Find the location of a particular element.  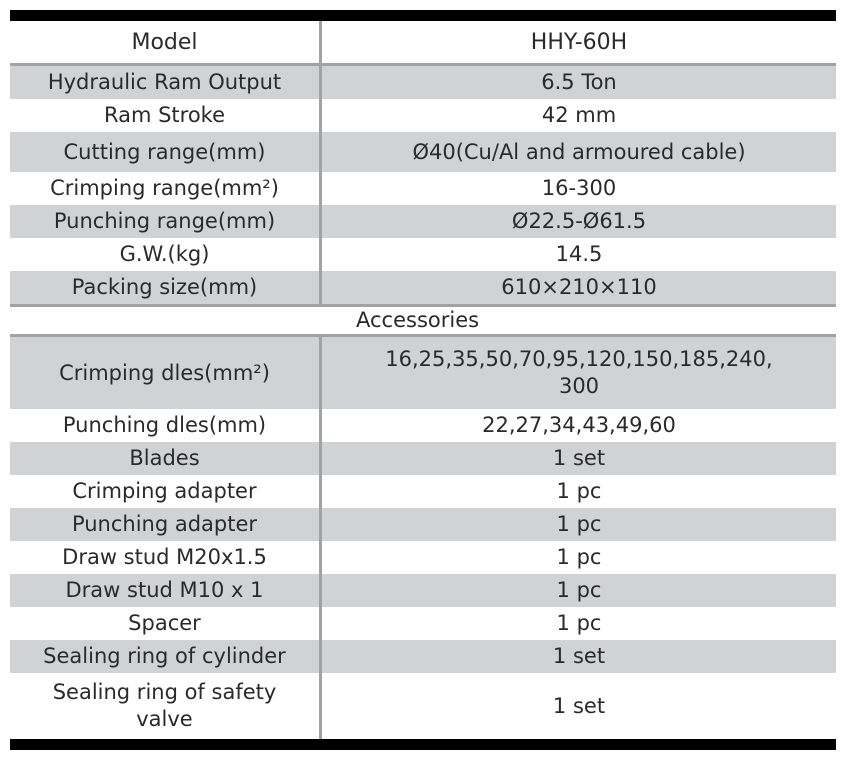

accessory-value: 22,27,34,43,49,60 is located at coordinates (579, 425).